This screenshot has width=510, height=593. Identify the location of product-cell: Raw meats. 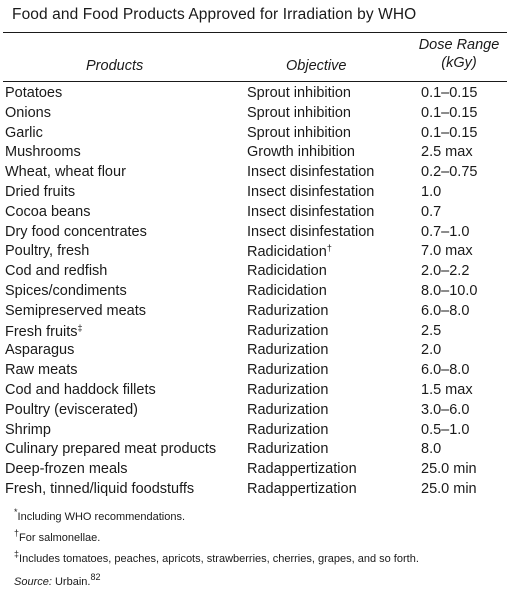
(41, 370).